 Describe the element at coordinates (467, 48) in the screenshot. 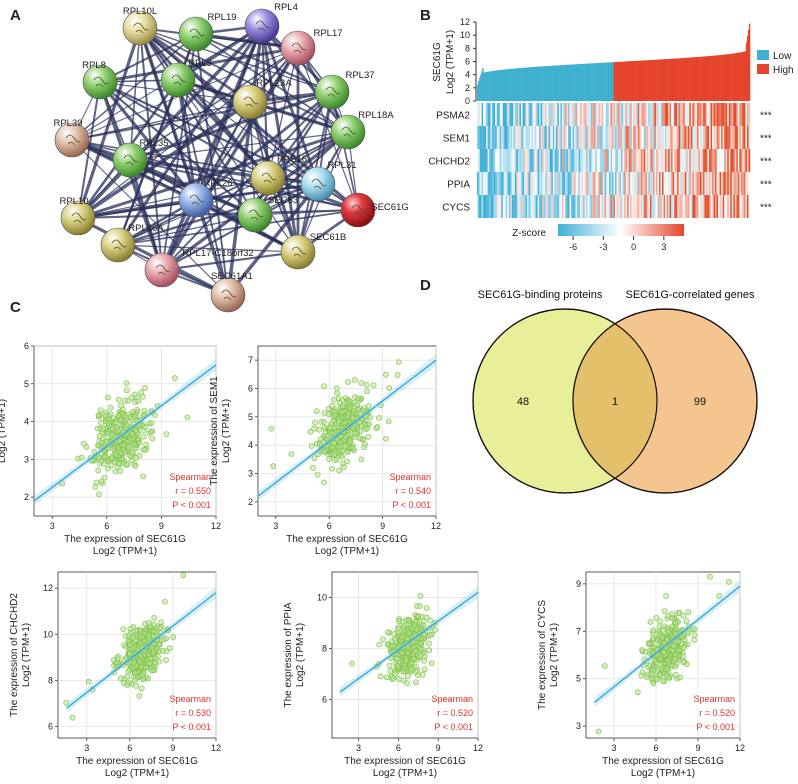

I see `bar-tick-label: 8` at that location.